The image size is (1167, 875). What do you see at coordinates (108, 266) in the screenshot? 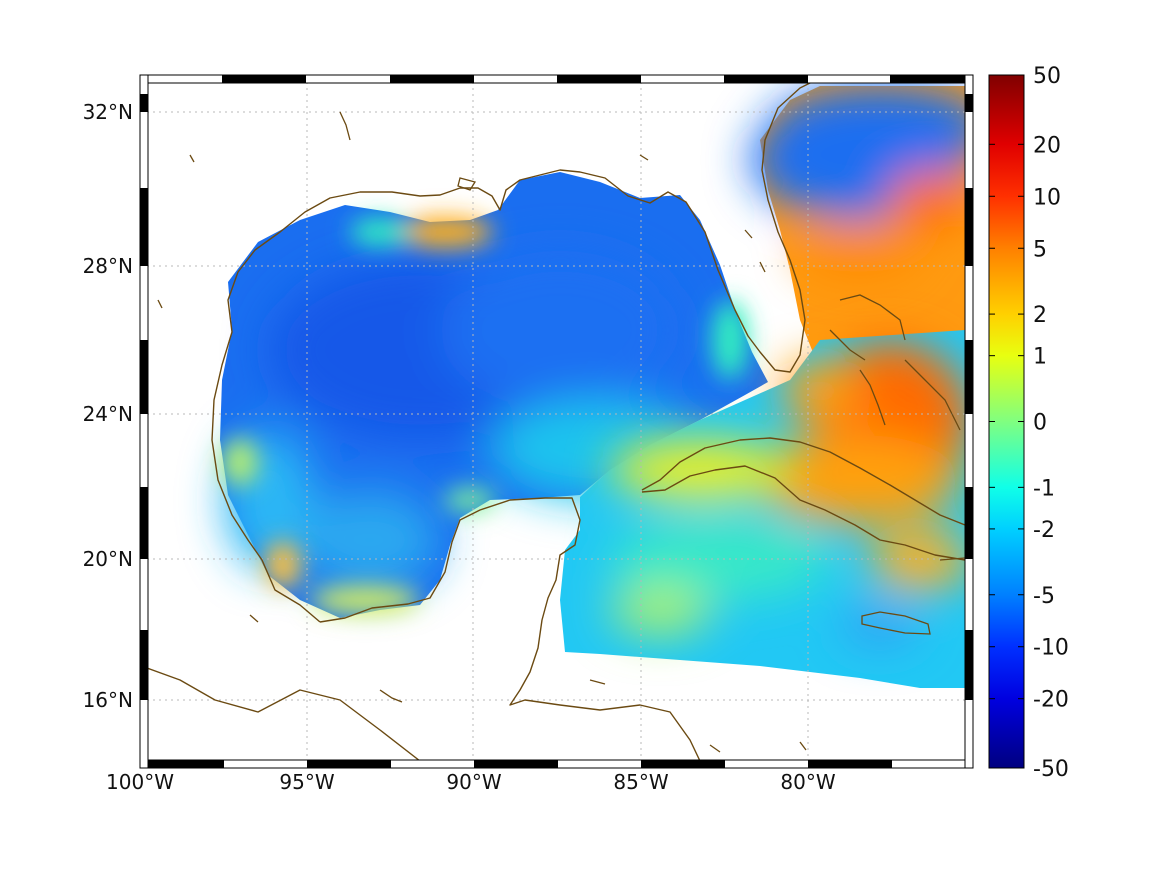
I see `lat-tick-label: 28°N` at bounding box center [108, 266].